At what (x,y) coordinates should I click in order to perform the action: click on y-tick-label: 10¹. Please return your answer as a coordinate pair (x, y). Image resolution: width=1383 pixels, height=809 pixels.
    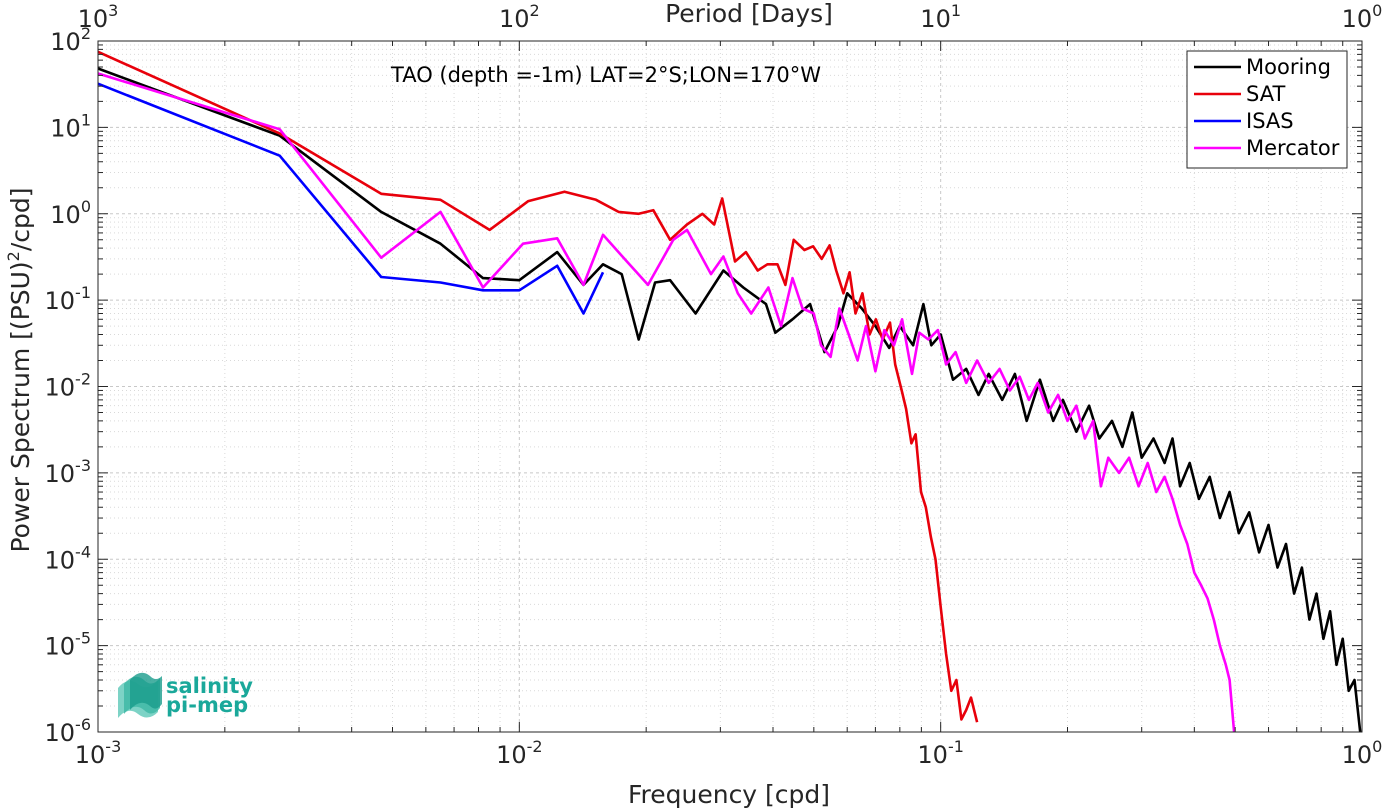
    Looking at the image, I should click on (70, 126).